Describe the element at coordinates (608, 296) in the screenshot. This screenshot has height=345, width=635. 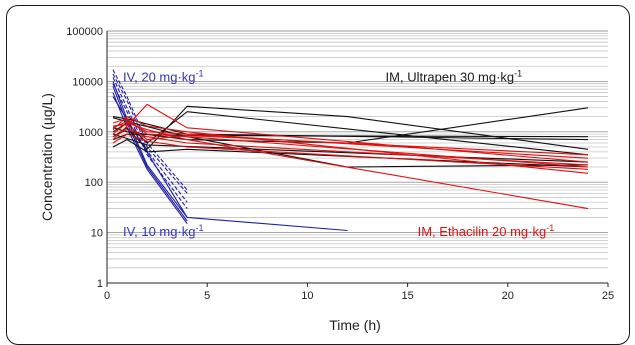
I see `x-tick-label: 25` at that location.